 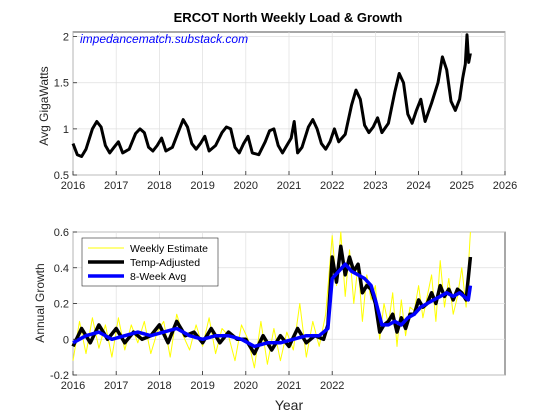 What do you see at coordinates (66, 38) in the screenshot?
I see `y-tick-label: 2` at bounding box center [66, 38].